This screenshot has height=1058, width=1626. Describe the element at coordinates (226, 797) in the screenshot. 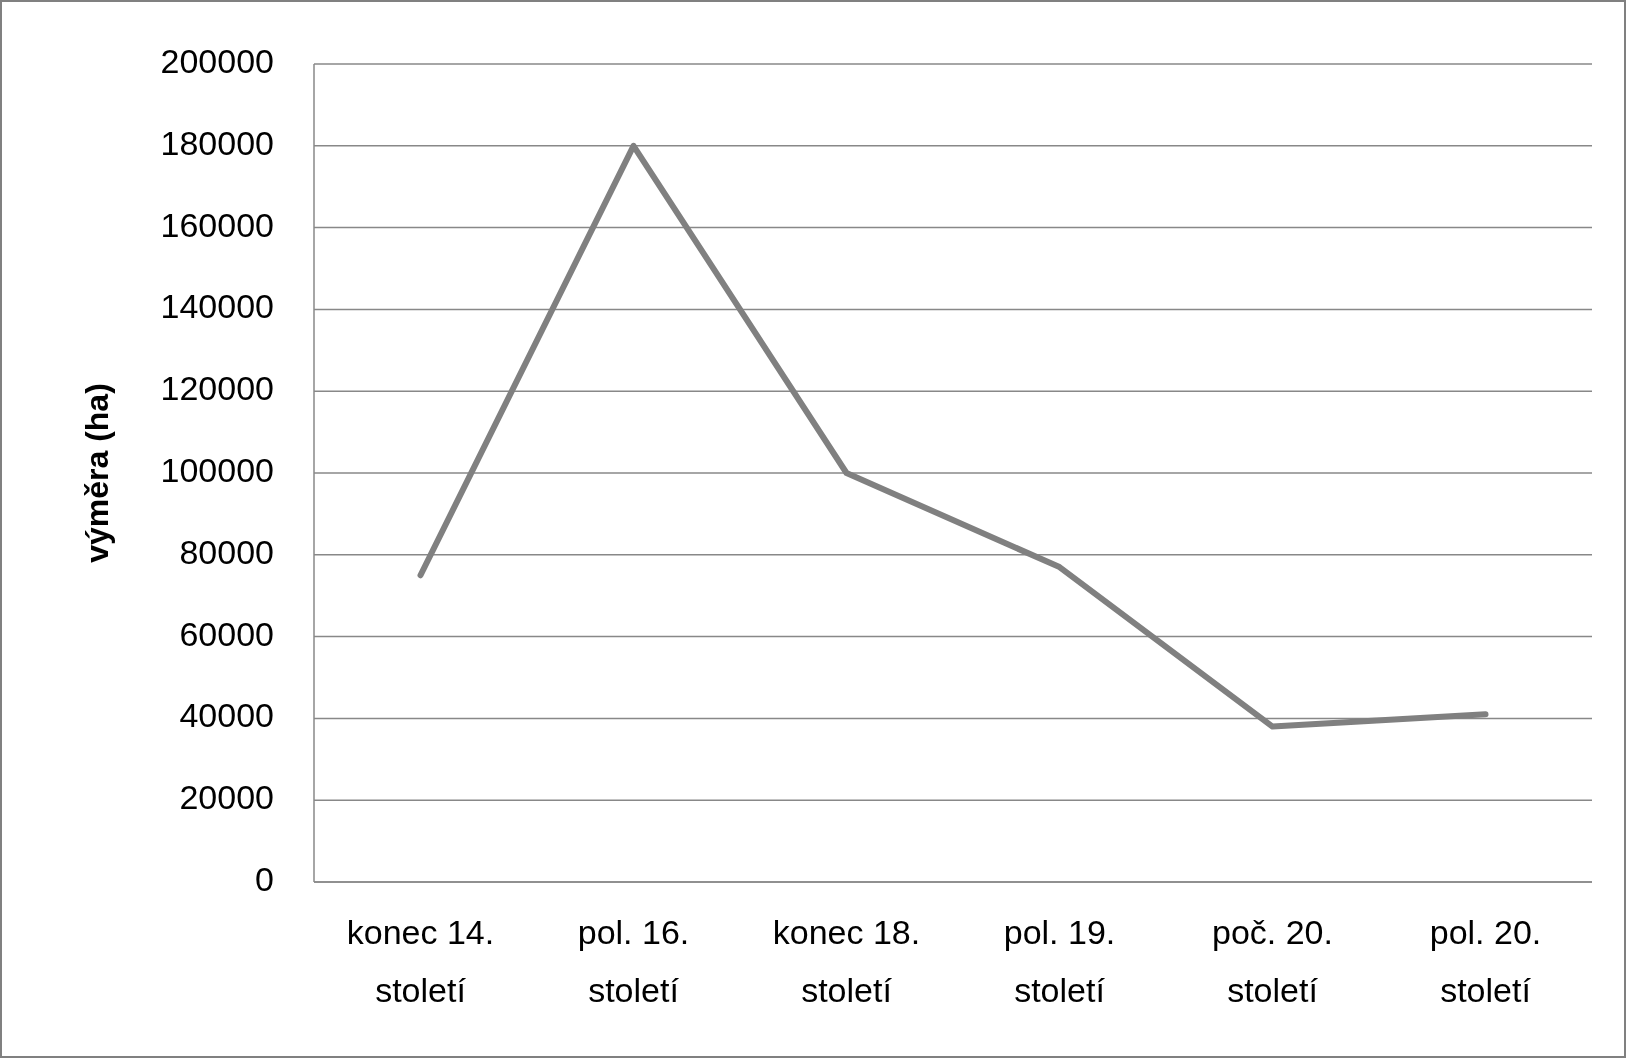

I see `y-tick-label: 20000` at that location.